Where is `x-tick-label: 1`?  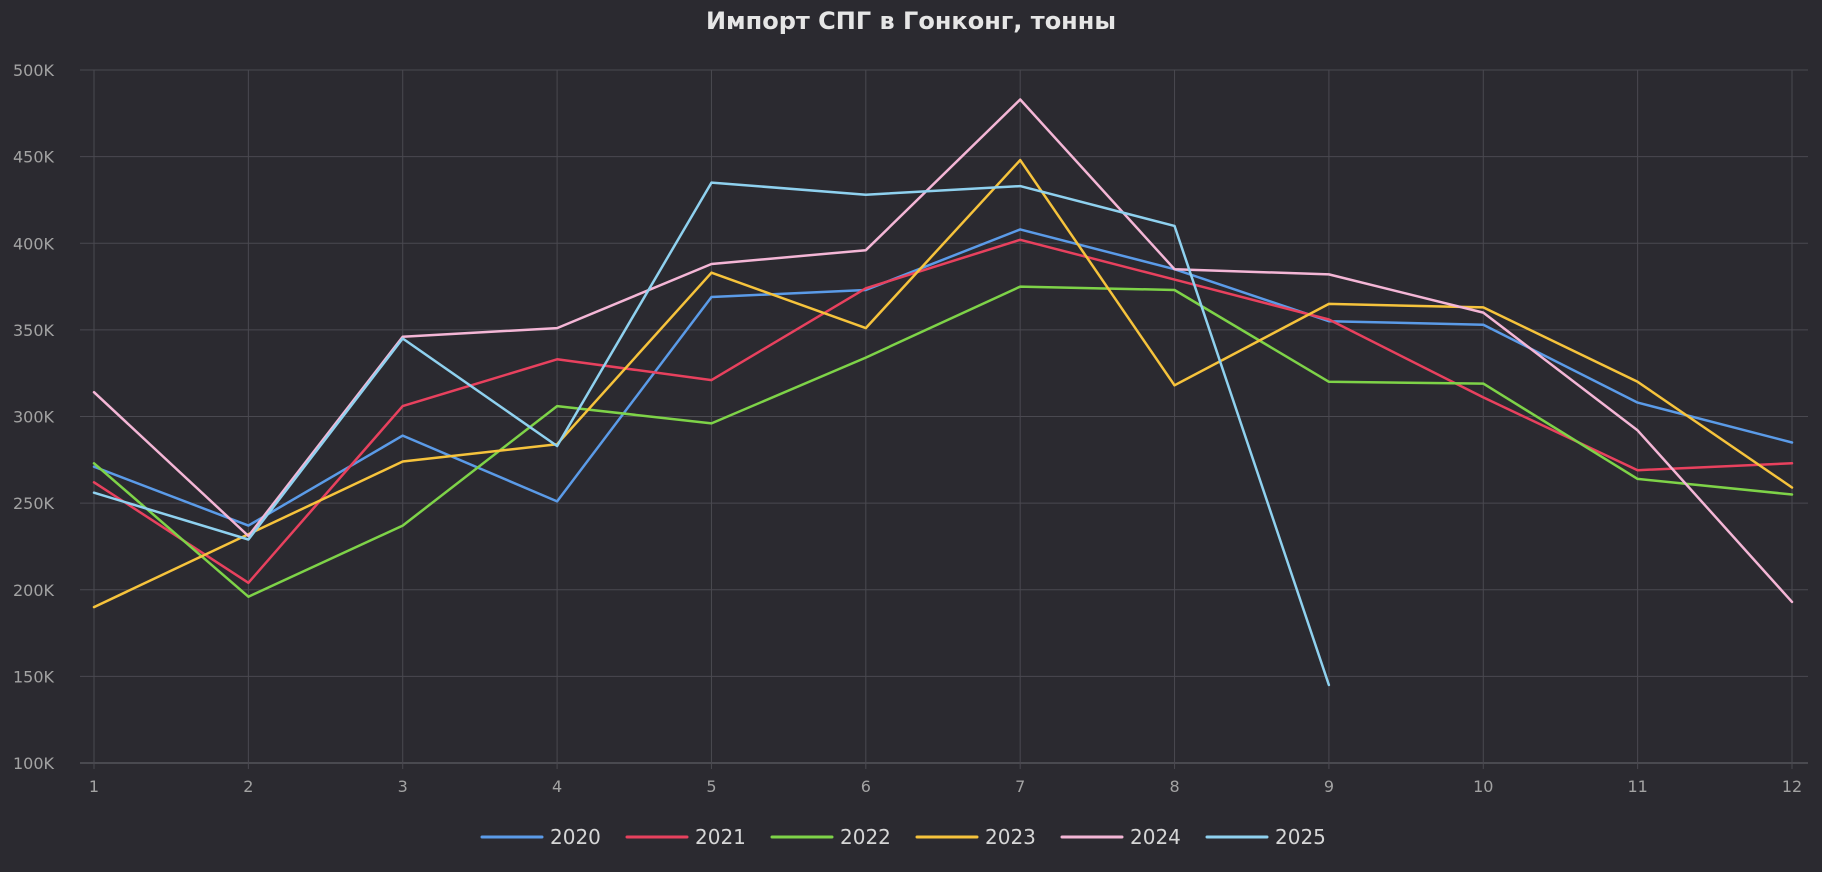 x-tick-label: 1 is located at coordinates (94, 786).